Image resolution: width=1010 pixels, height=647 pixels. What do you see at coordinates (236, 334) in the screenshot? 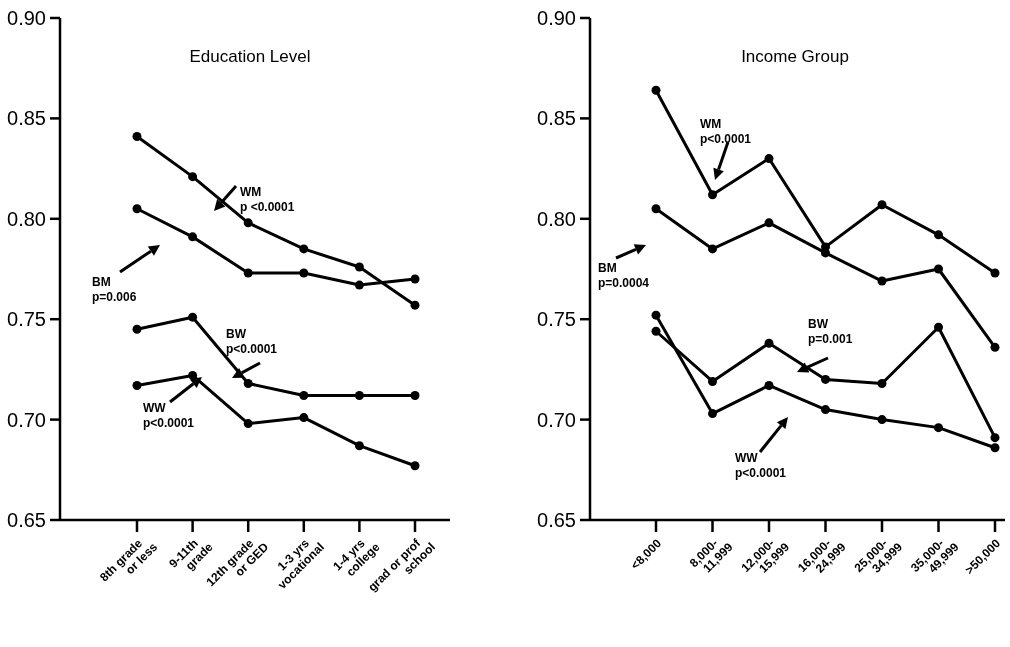
I see `series-label: BW` at bounding box center [236, 334].